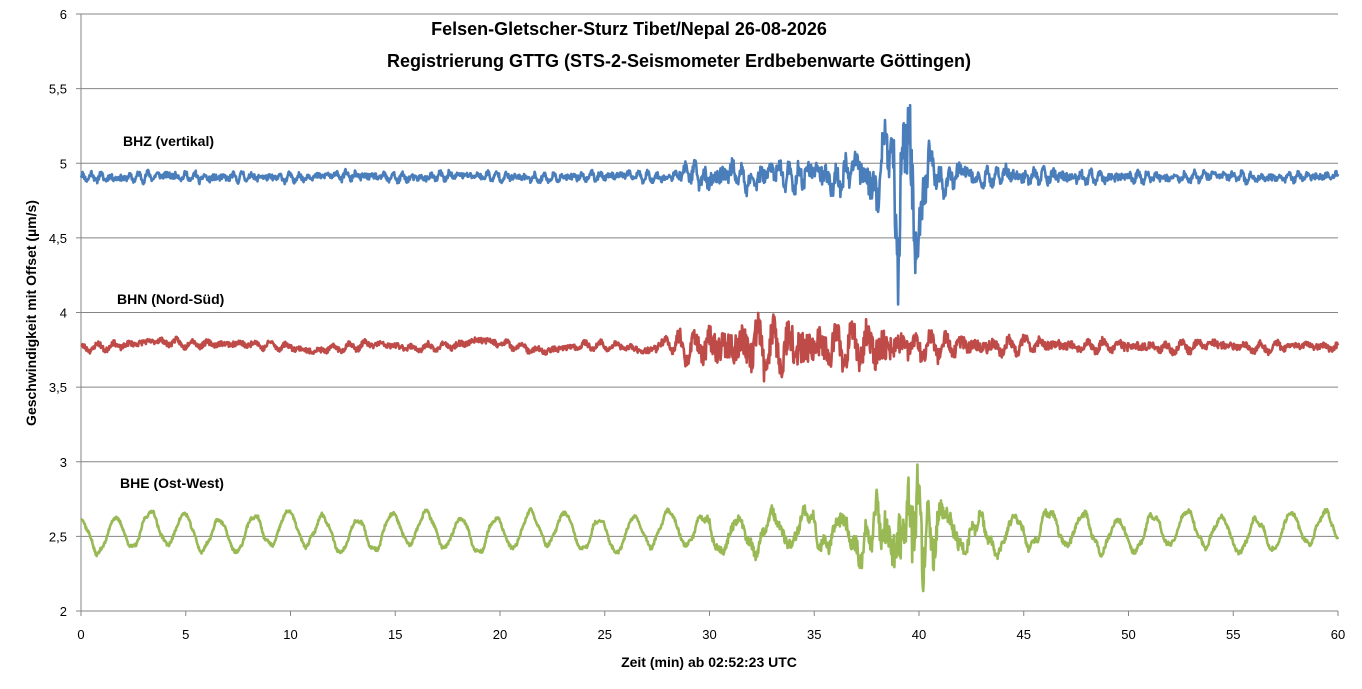 This screenshot has height=689, width=1362. I want to click on y-tick-label-7: 5,5, so click(58, 89).